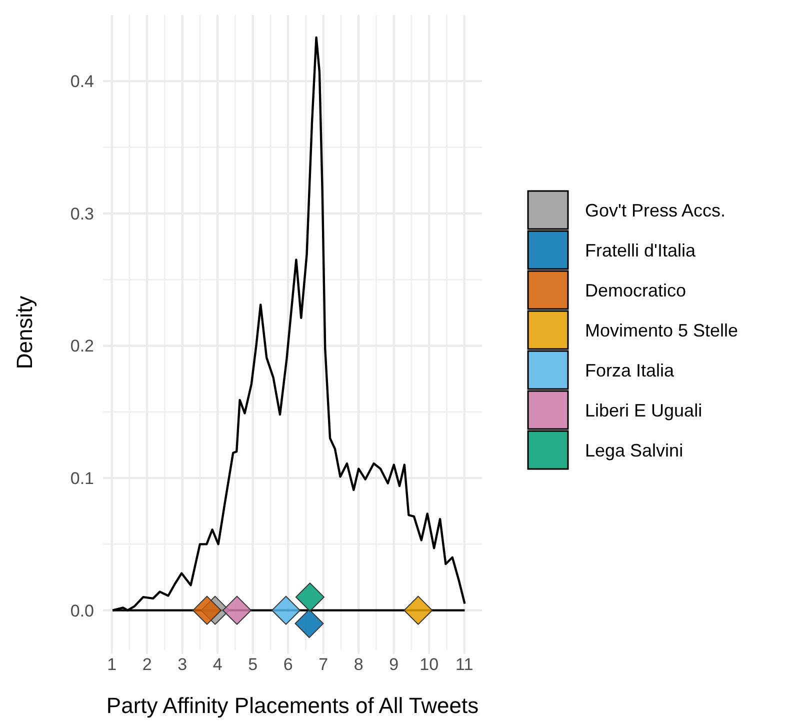 This screenshot has height=725, width=789. Describe the element at coordinates (82, 82) in the screenshot. I see `y-tick-label: 0.4` at that location.